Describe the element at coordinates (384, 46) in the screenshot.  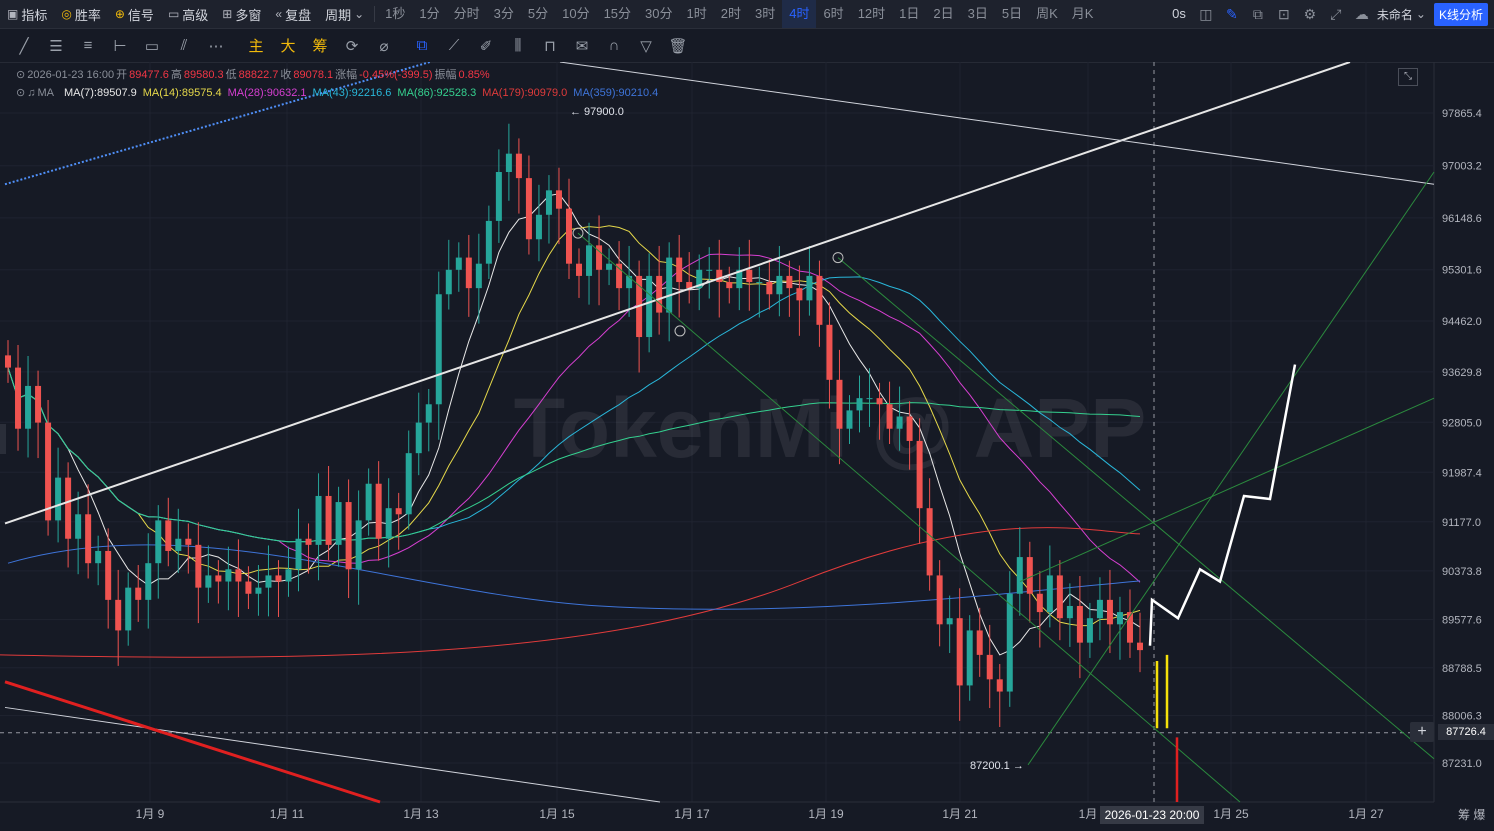
I see `magnet-off-icon: ⌀` at that location.